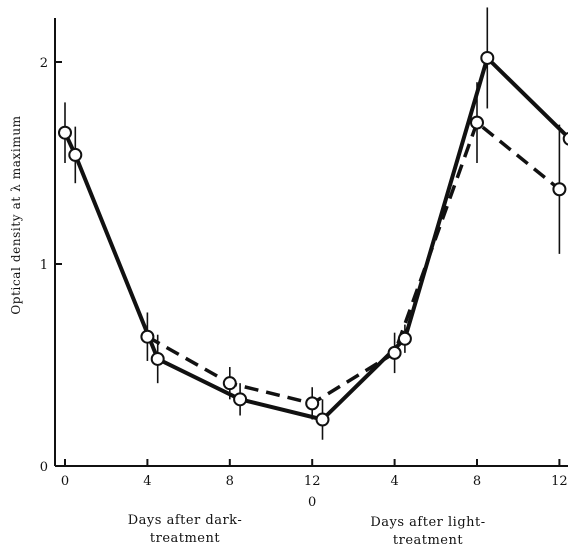 Image resolution: width=568 pixels, height=551 pixels. Describe the element at coordinates (44, 63) in the screenshot. I see `y-tick-label: 2` at that location.